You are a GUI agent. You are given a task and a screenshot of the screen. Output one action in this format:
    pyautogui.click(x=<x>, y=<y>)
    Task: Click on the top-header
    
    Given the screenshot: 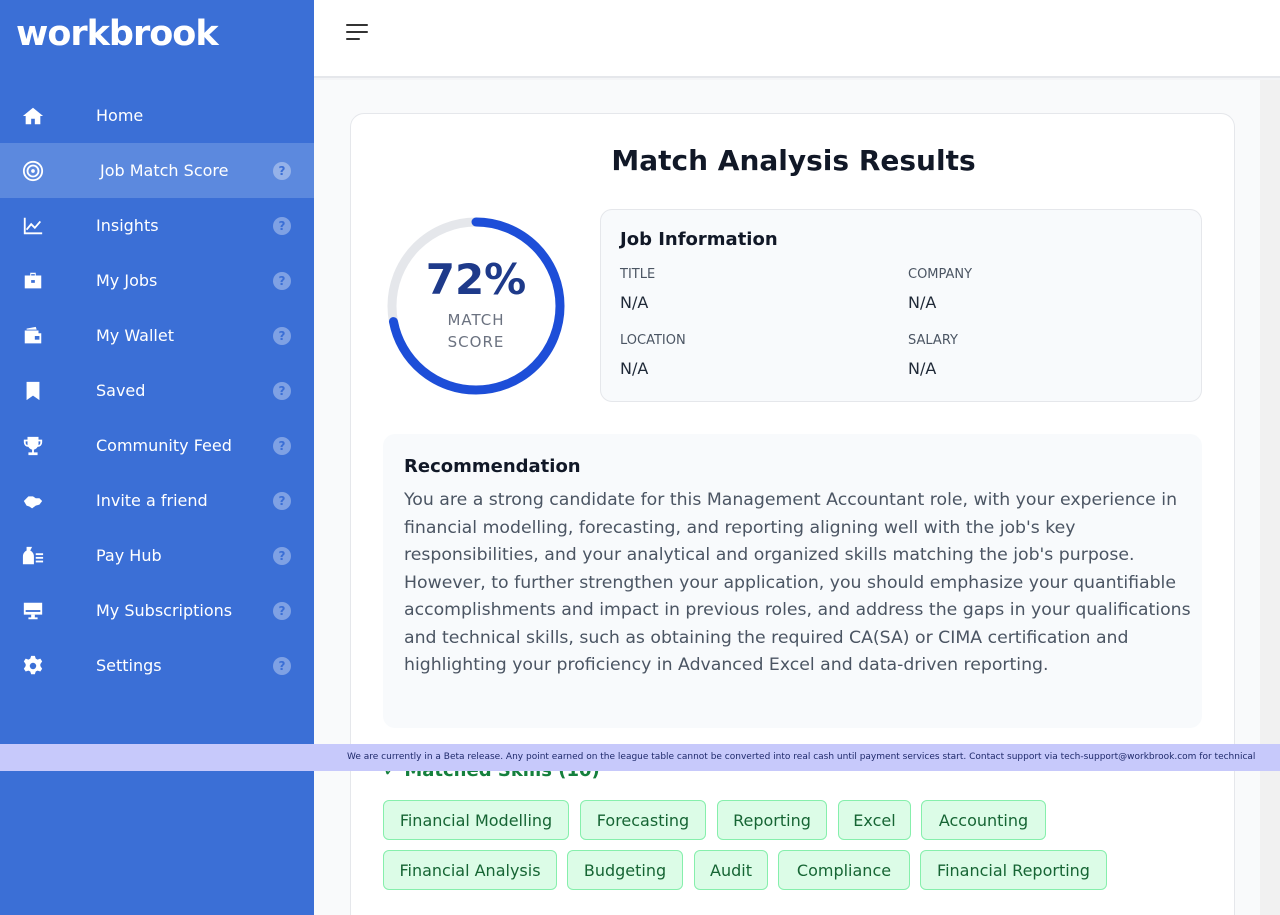 What is the action you would take?
    pyautogui.click(x=797, y=39)
    